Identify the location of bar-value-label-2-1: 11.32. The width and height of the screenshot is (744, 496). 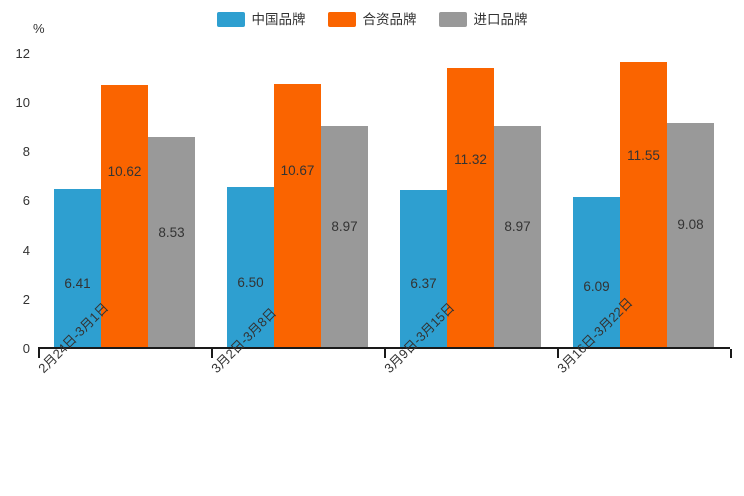
(470, 159).